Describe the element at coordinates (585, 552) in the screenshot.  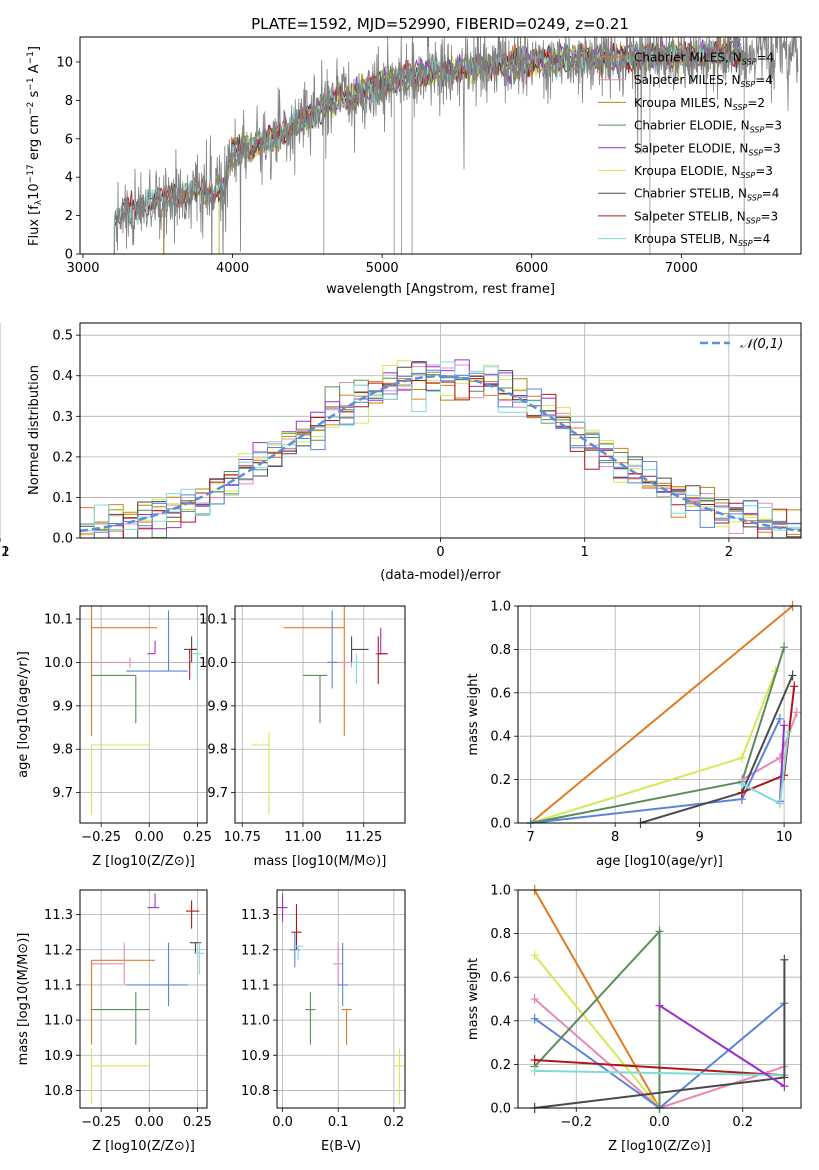
I see `x-tick-label: 1` at that location.